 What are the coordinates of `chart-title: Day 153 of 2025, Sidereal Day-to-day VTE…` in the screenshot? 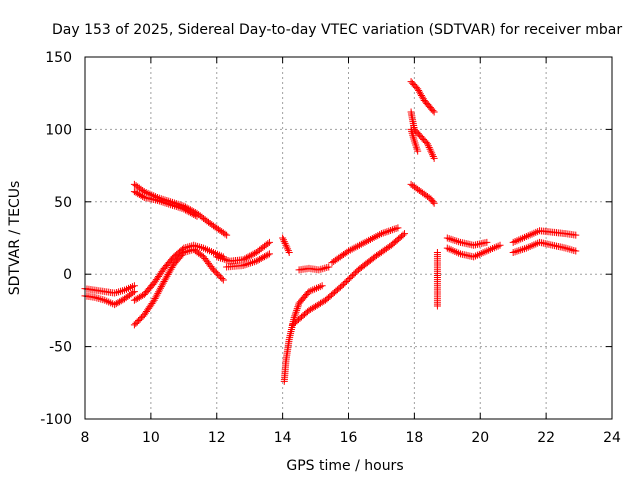 It's located at (337, 30).